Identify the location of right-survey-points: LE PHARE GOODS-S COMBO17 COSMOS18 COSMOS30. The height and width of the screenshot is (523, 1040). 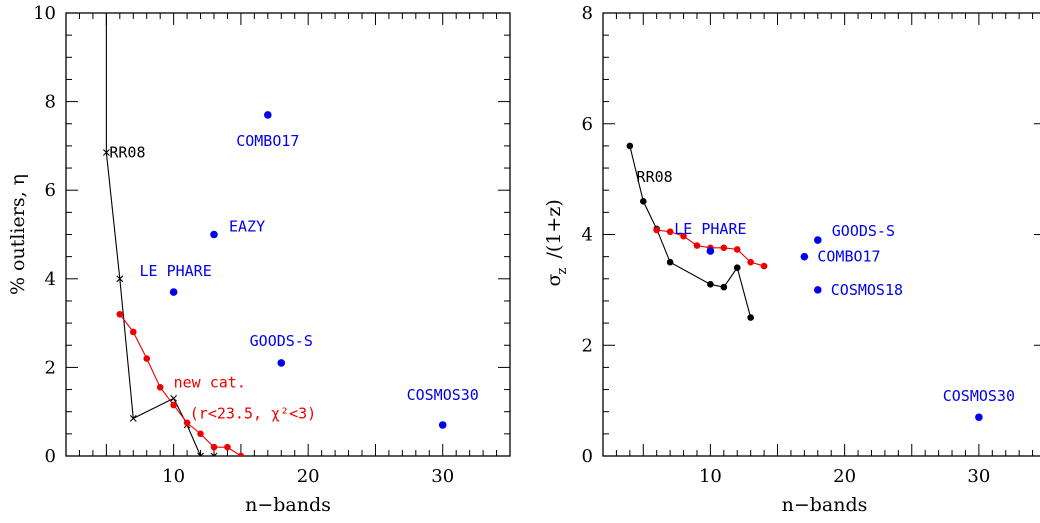
(844, 321).